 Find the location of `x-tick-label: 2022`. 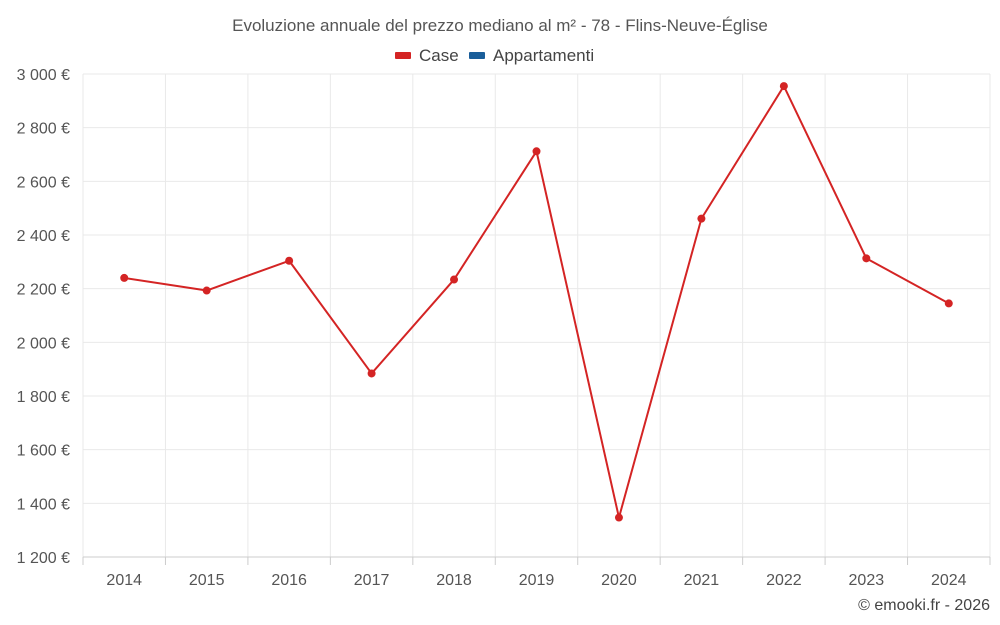

x-tick-label: 2022 is located at coordinates (784, 580).